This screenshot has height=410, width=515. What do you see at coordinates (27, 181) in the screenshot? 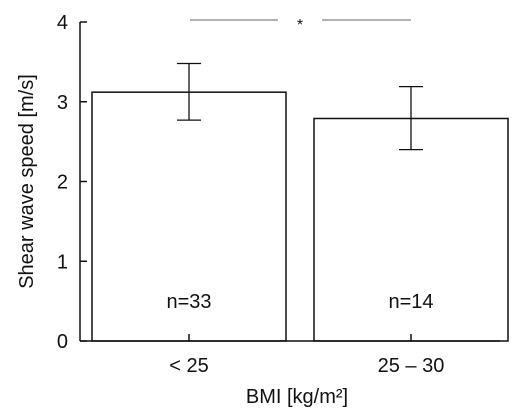
I see `y-axis-label: Shear wave speed [m/s]` at bounding box center [27, 181].